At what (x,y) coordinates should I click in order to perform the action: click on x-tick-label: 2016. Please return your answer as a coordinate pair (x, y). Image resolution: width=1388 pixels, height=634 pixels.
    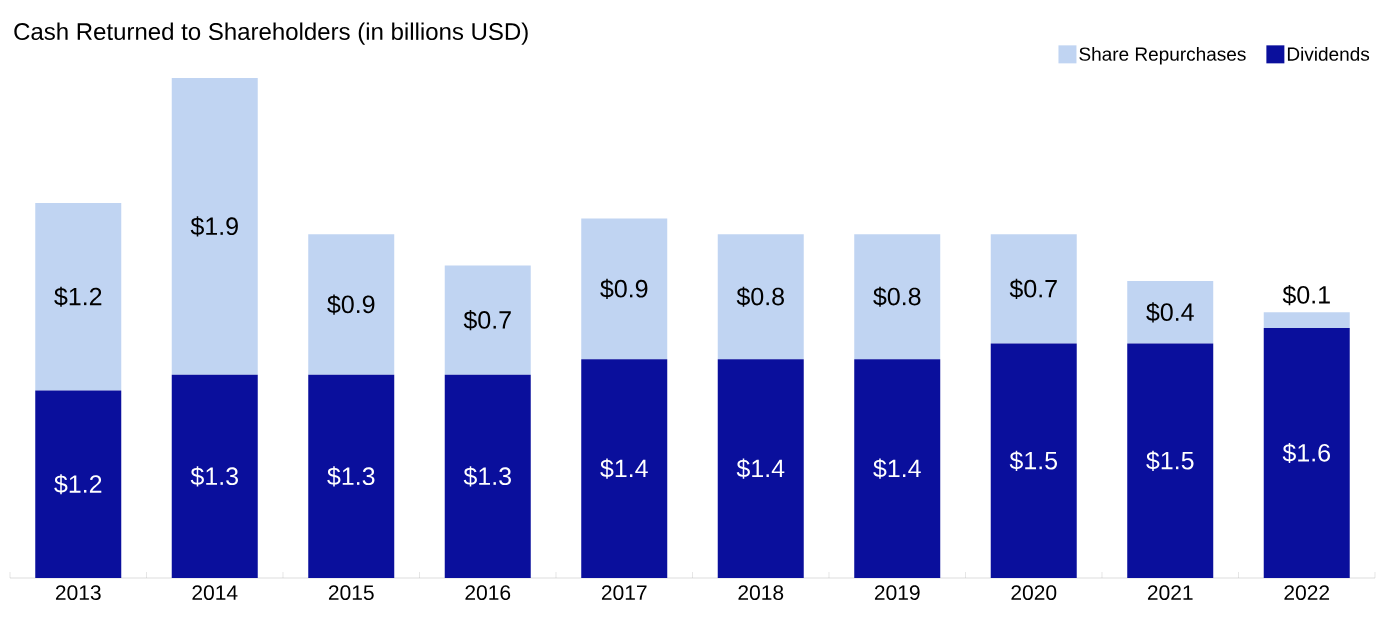
    Looking at the image, I should click on (488, 593).